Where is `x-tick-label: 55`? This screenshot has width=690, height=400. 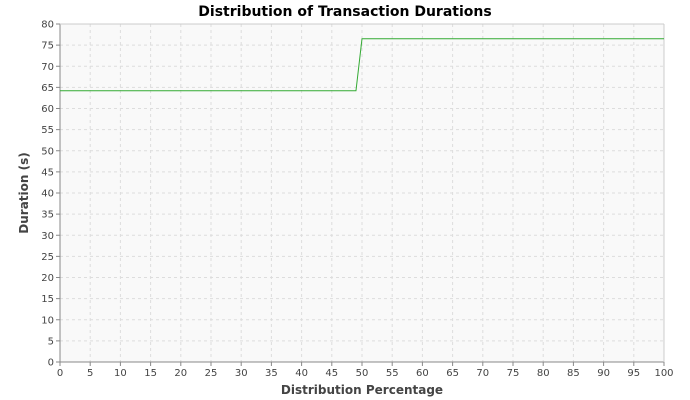
x-tick-label: 55 is located at coordinates (392, 373).